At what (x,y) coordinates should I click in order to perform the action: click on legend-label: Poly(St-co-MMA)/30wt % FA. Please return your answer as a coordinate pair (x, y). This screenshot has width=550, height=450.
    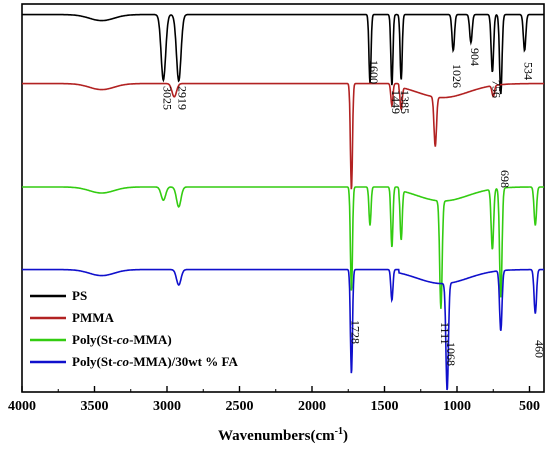
    Looking at the image, I should click on (155, 361).